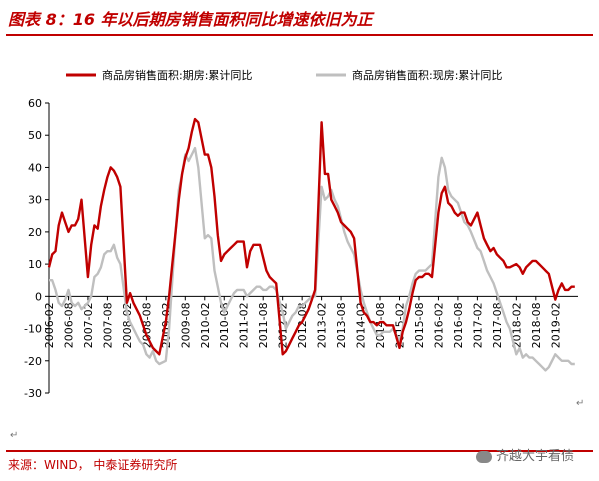 This screenshot has height=481, width=599. Describe the element at coordinates (14, 435) in the screenshot. I see `paragraph-mark-2: ↵` at that location.